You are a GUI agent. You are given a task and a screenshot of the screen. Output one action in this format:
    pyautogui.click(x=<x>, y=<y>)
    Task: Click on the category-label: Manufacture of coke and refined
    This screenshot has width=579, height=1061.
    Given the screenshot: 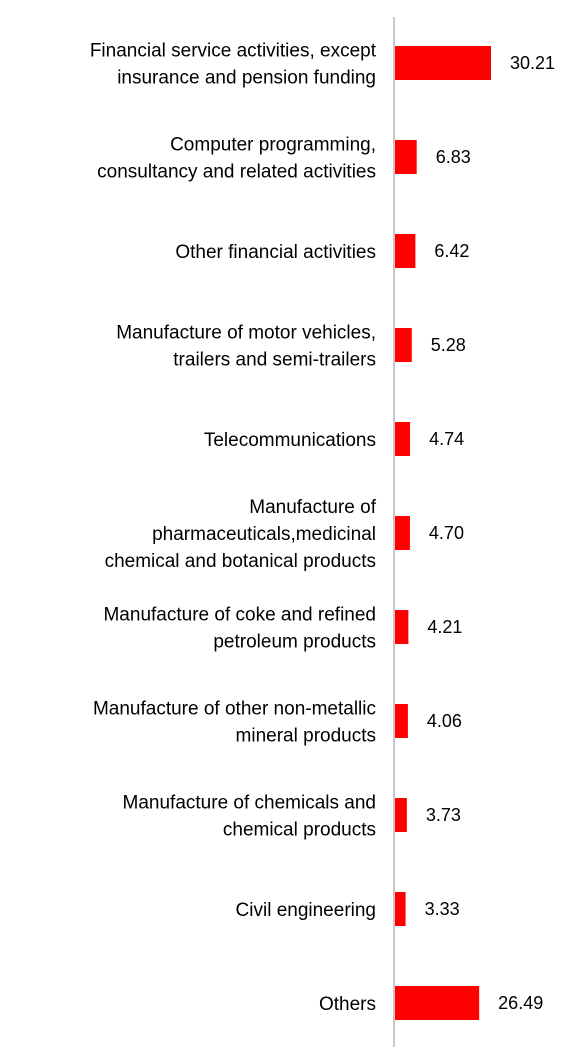 What is the action you would take?
    pyautogui.click(x=239, y=615)
    